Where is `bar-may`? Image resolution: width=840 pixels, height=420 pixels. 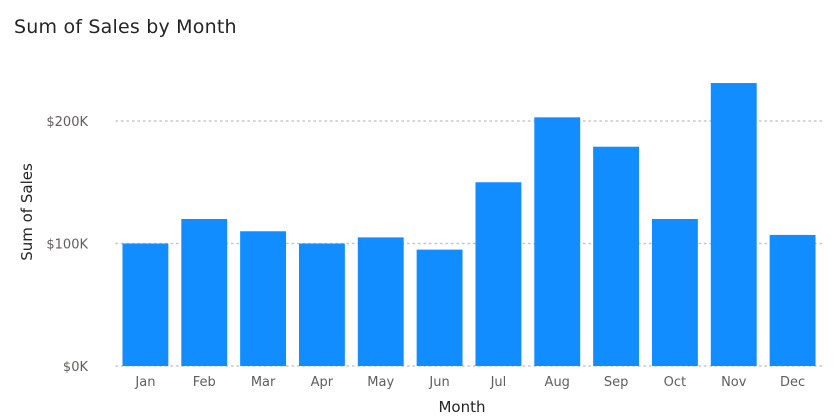
bar-may is located at coordinates (380, 301).